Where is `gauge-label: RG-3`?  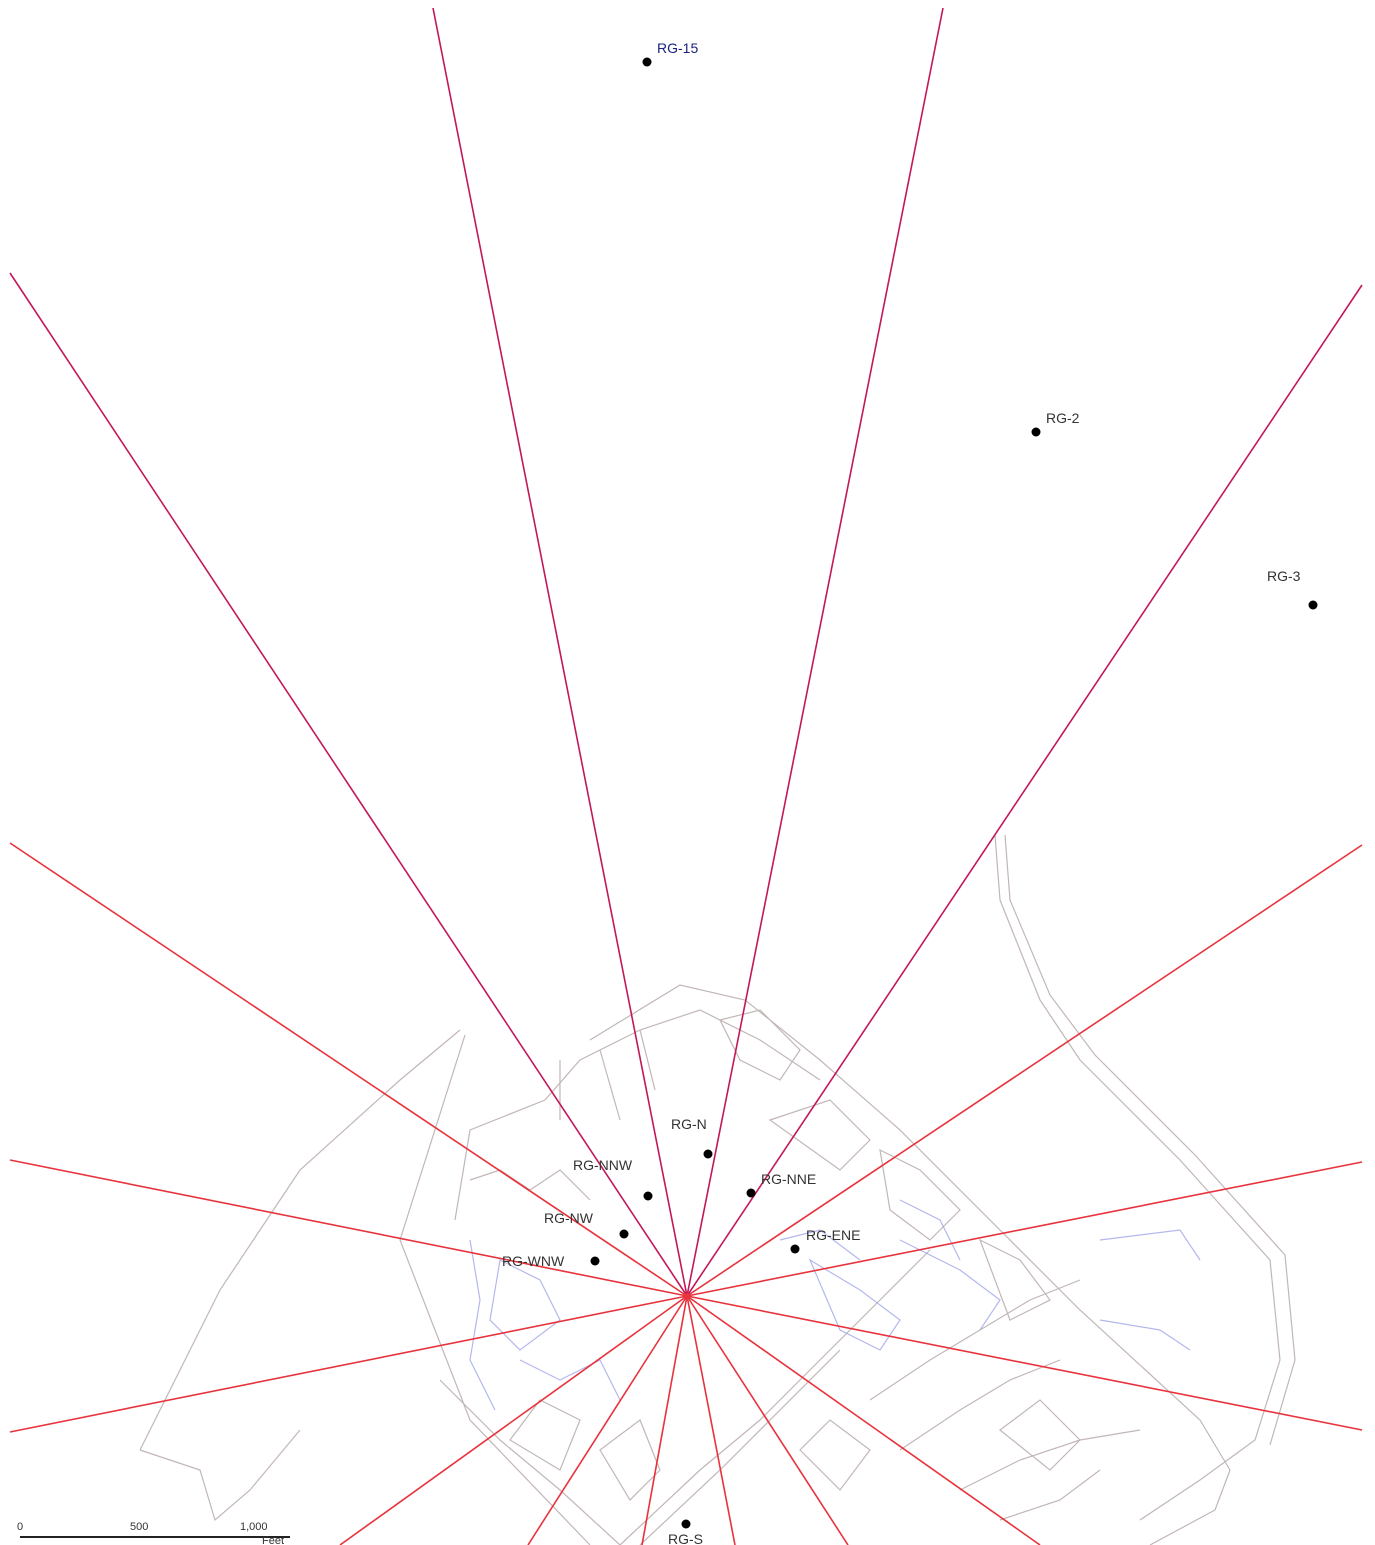 gauge-label: RG-3 is located at coordinates (1284, 576).